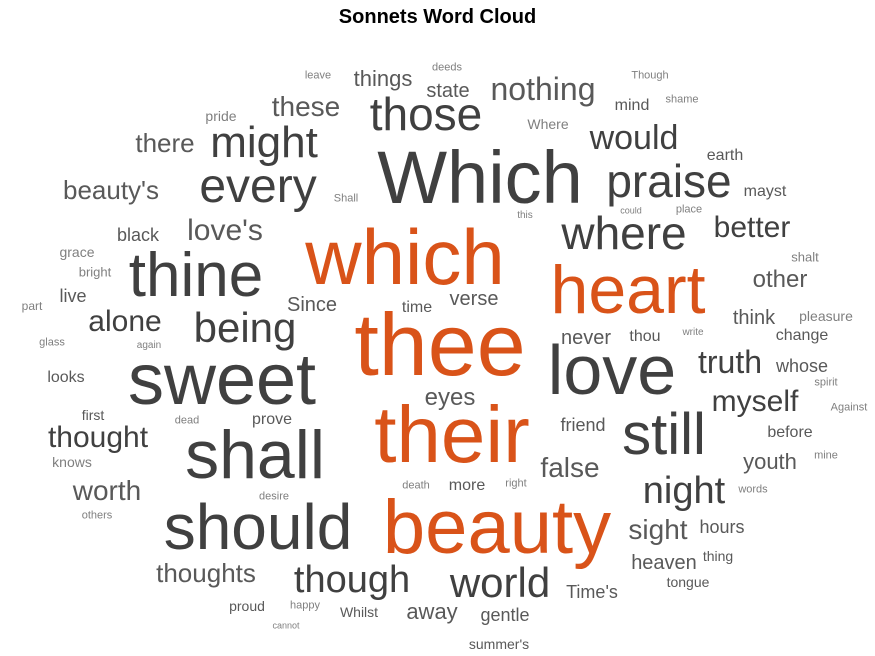  Describe the element at coordinates (689, 209) in the screenshot. I see `cloud-word: place` at that location.